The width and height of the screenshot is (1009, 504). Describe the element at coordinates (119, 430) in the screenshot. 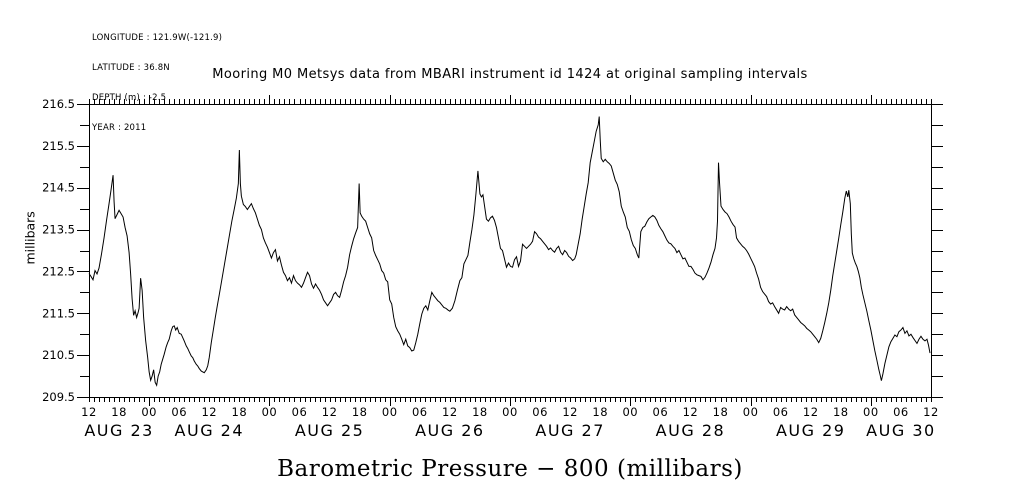

I see `x-date-label: AUG 23` at that location.